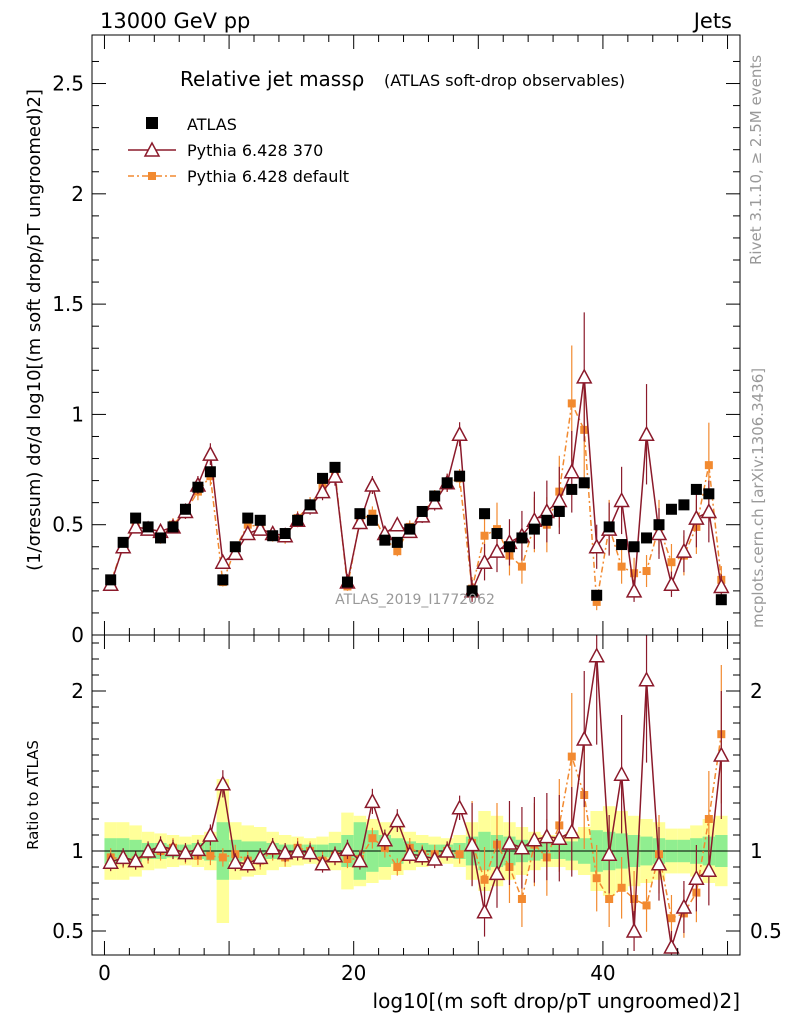 Image resolution: width=786 pixels, height=1024 pixels. I want to click on x-tick-label: 20, so click(353, 973).